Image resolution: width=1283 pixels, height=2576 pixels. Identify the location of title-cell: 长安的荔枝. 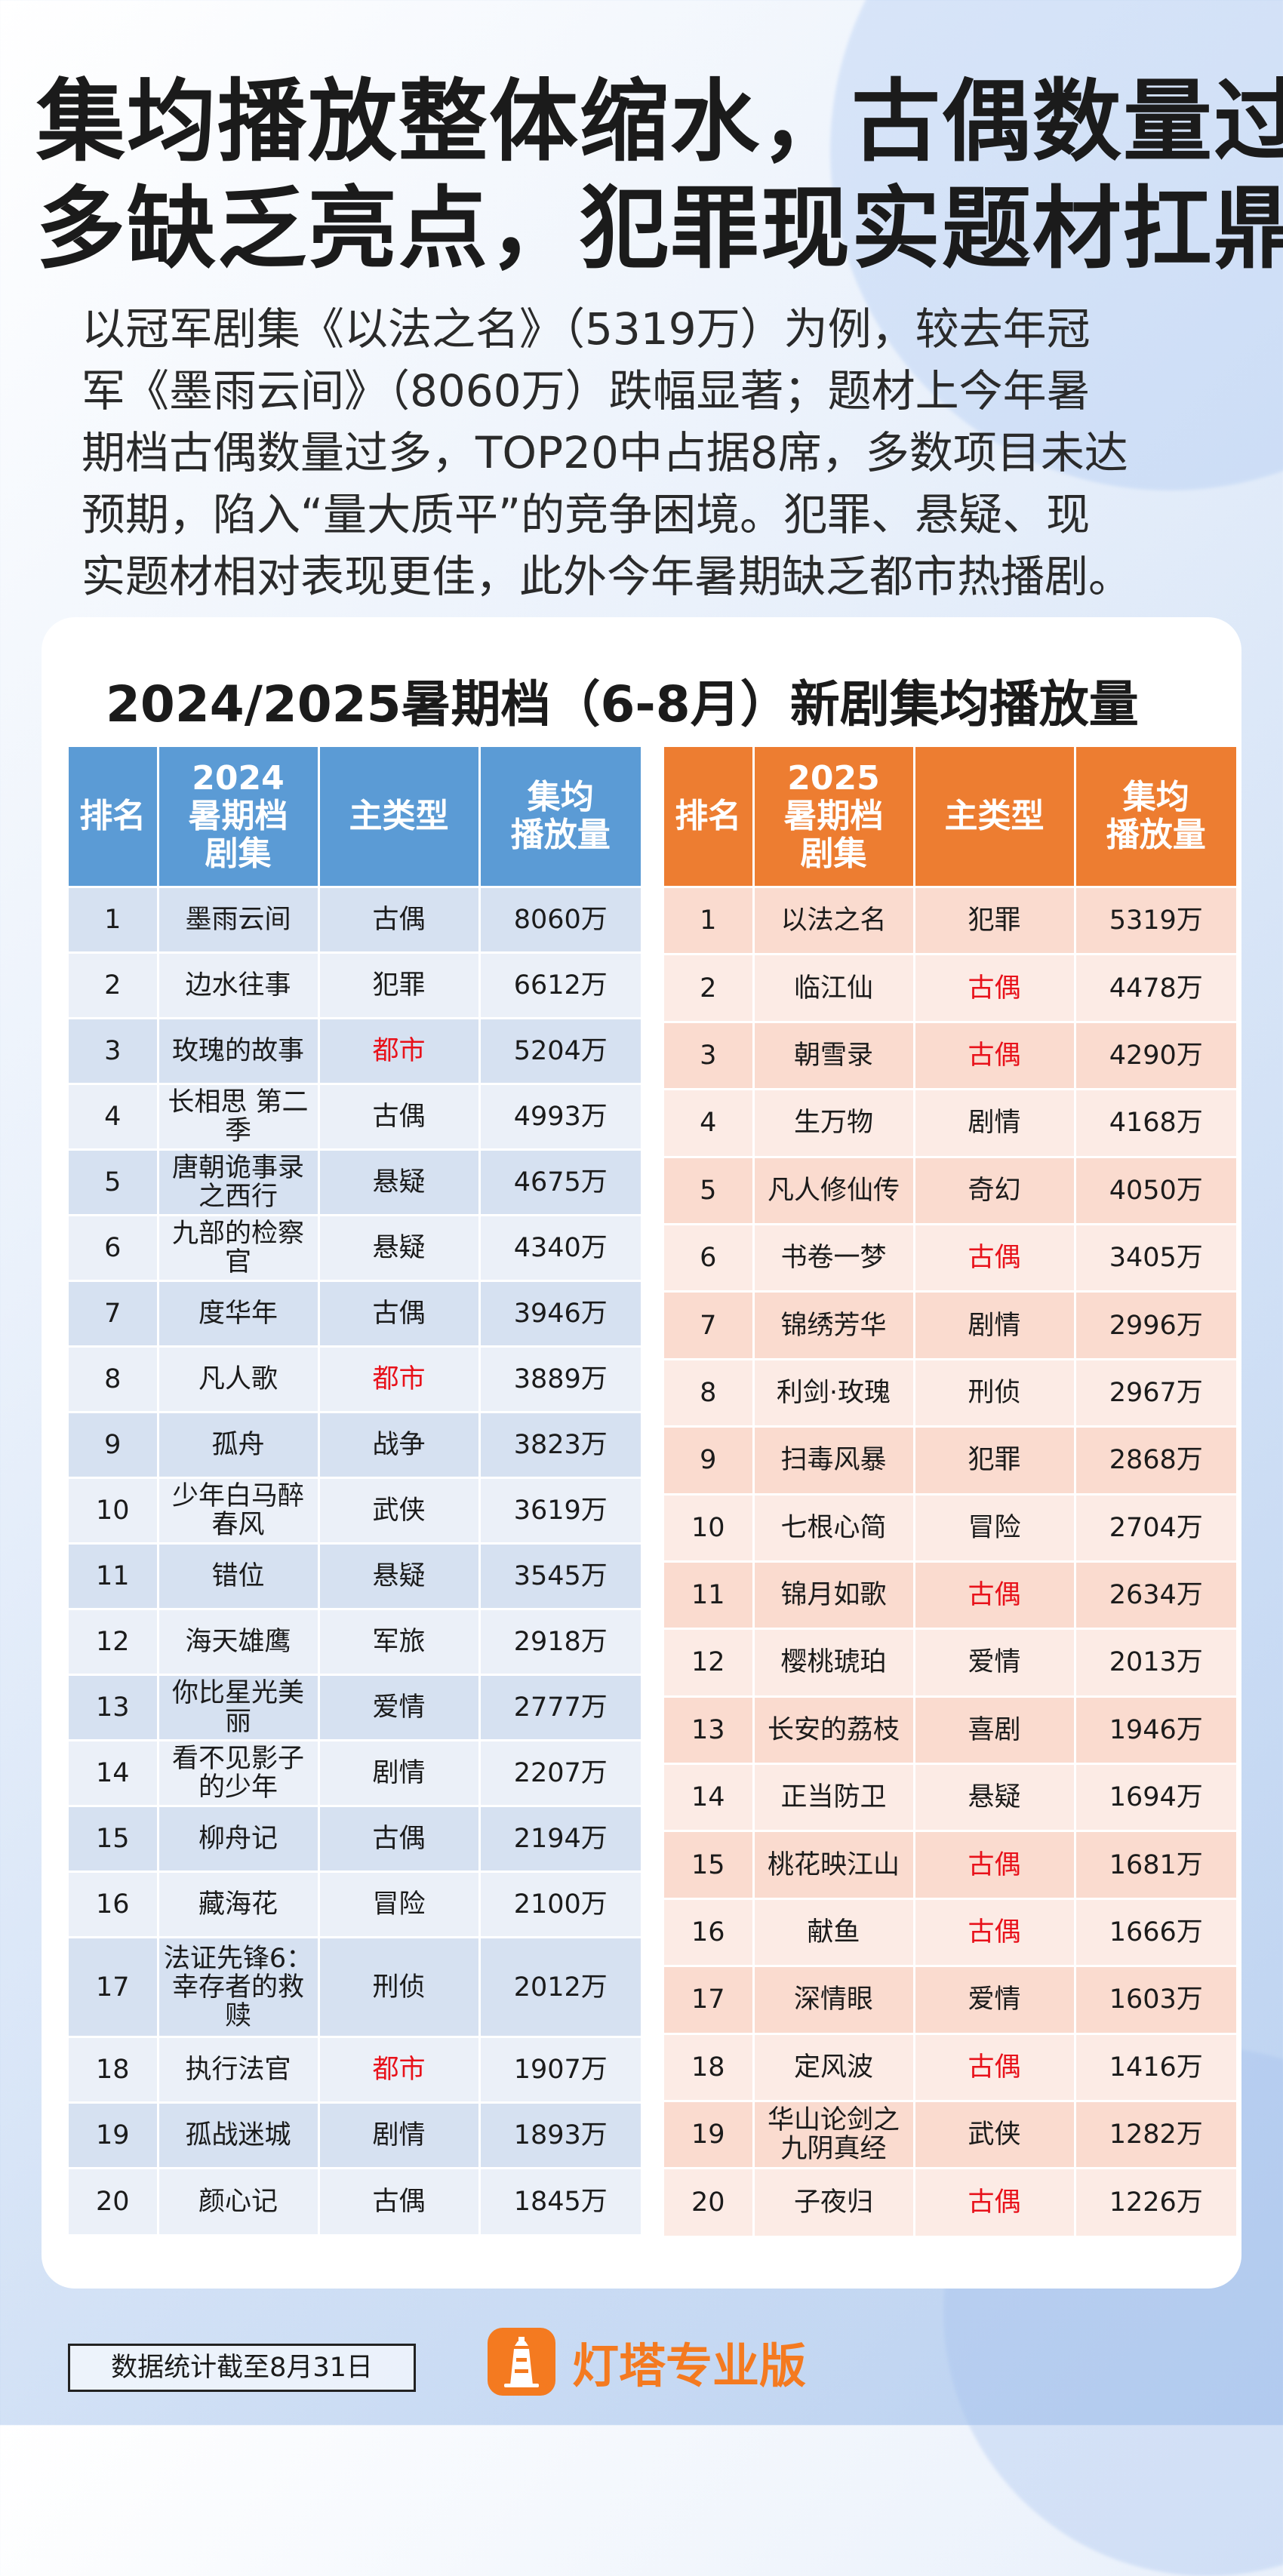
(834, 1729).